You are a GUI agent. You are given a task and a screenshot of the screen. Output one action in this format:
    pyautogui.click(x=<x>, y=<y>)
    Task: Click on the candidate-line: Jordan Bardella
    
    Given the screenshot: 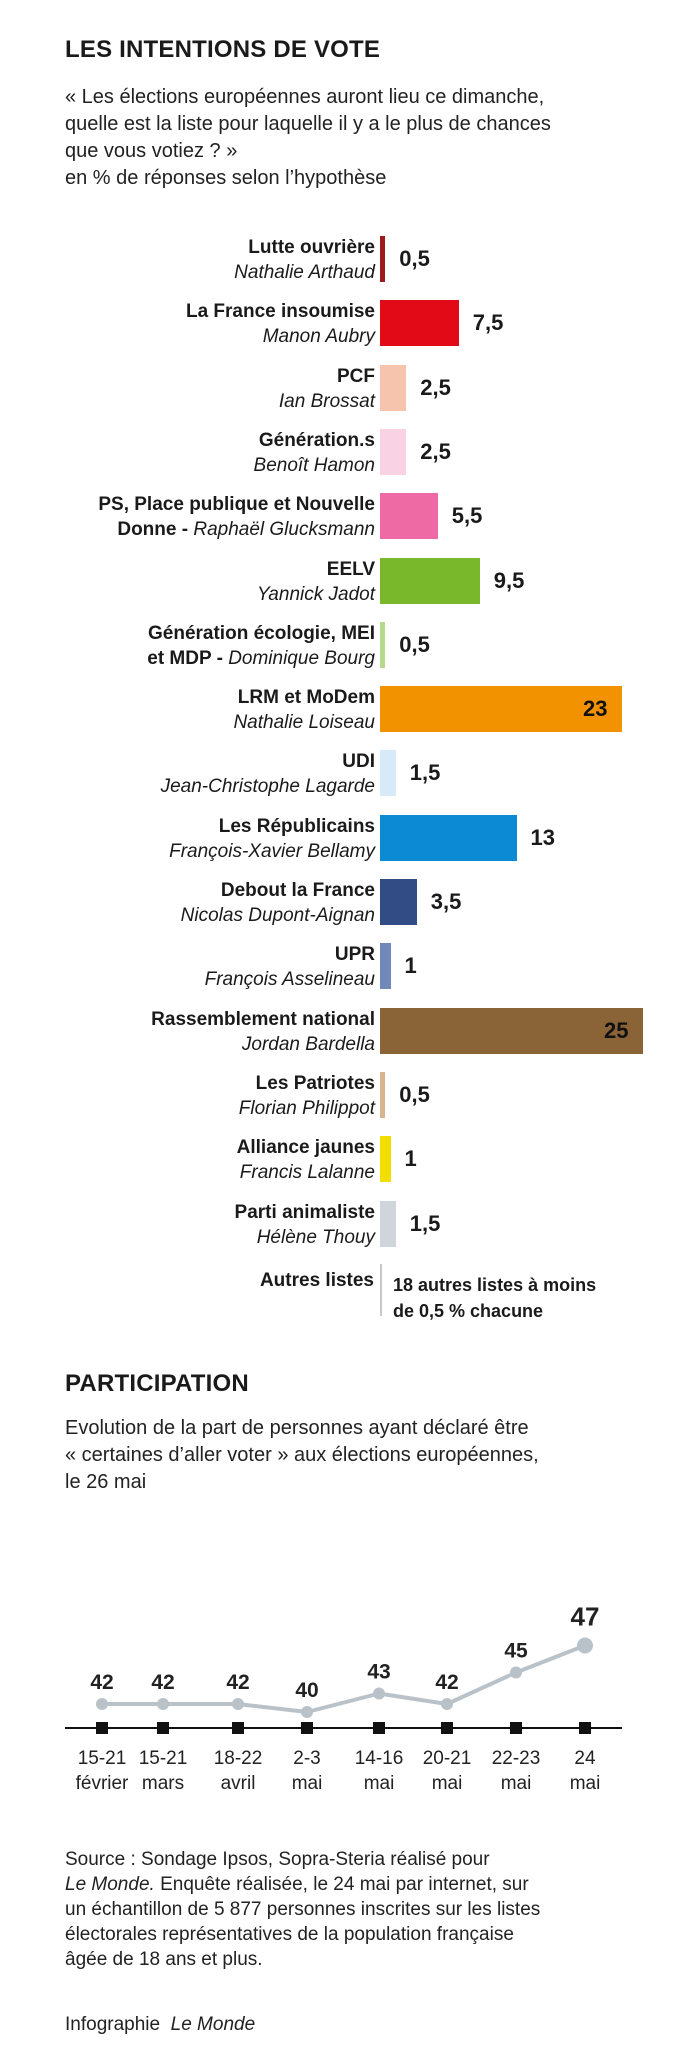 What is the action you would take?
    pyautogui.click(x=207, y=1044)
    